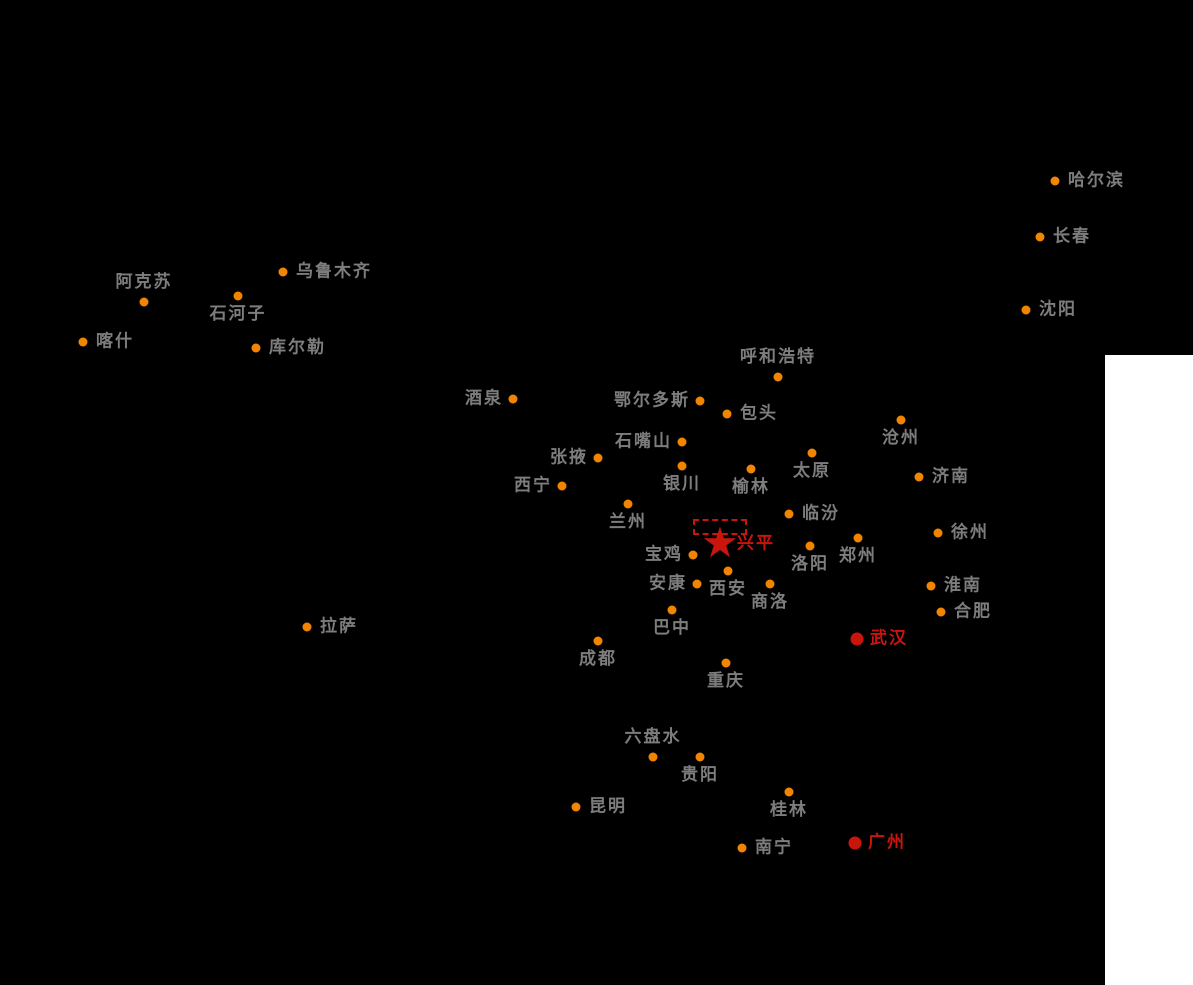  Describe the element at coordinates (297, 347) in the screenshot. I see `city-label: 库尔勒` at that location.